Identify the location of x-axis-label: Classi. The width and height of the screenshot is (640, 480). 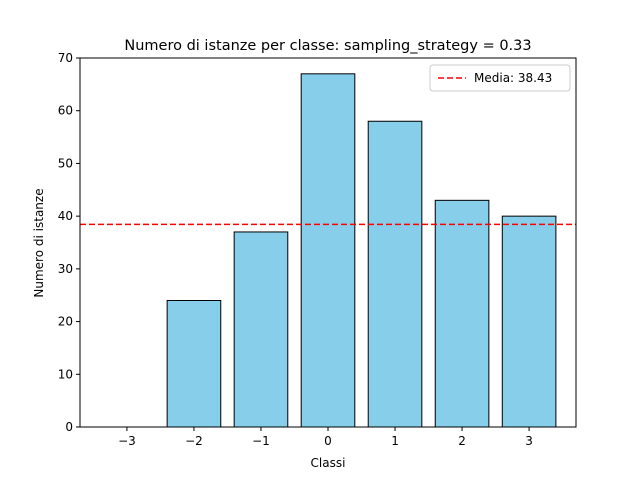
(328, 463).